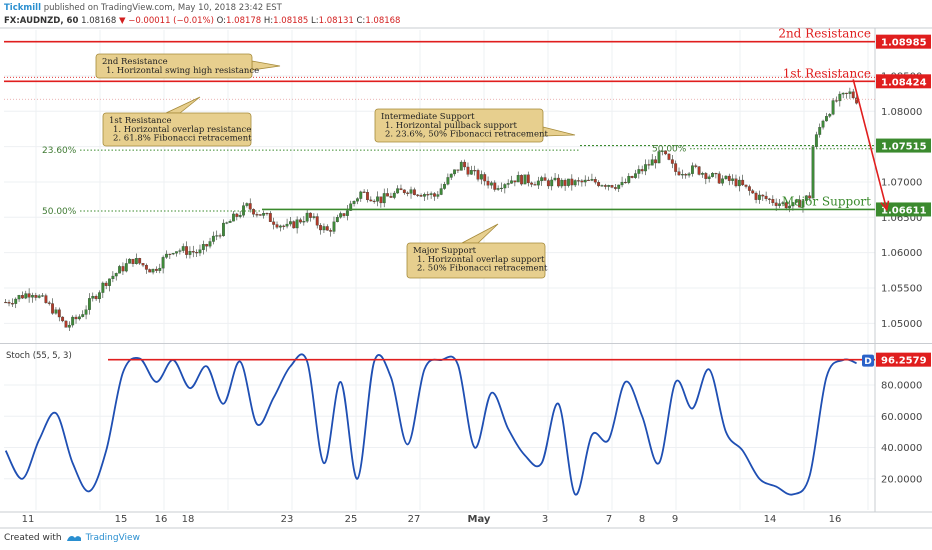 The width and height of the screenshot is (932, 550). I want to click on tradingview-logo-icon, so click(73, 538).